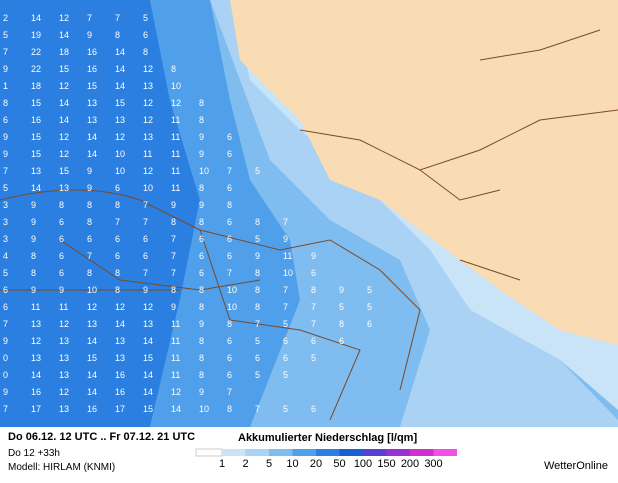 The height and width of the screenshot is (483, 618). Describe the element at coordinates (222, 464) in the screenshot. I see `legend-label: 1` at that location.